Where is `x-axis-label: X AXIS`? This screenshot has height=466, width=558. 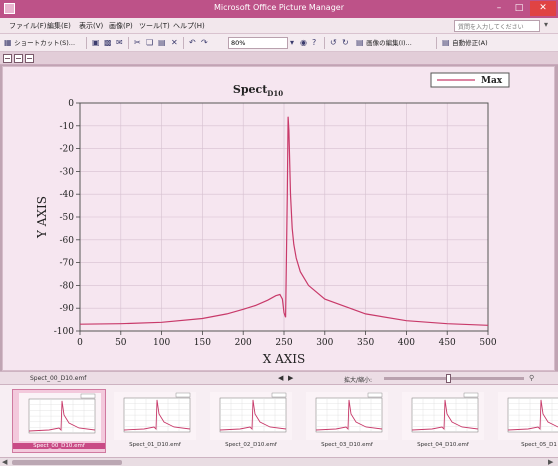
x-axis-label: X AXIS is located at coordinates (284, 359).